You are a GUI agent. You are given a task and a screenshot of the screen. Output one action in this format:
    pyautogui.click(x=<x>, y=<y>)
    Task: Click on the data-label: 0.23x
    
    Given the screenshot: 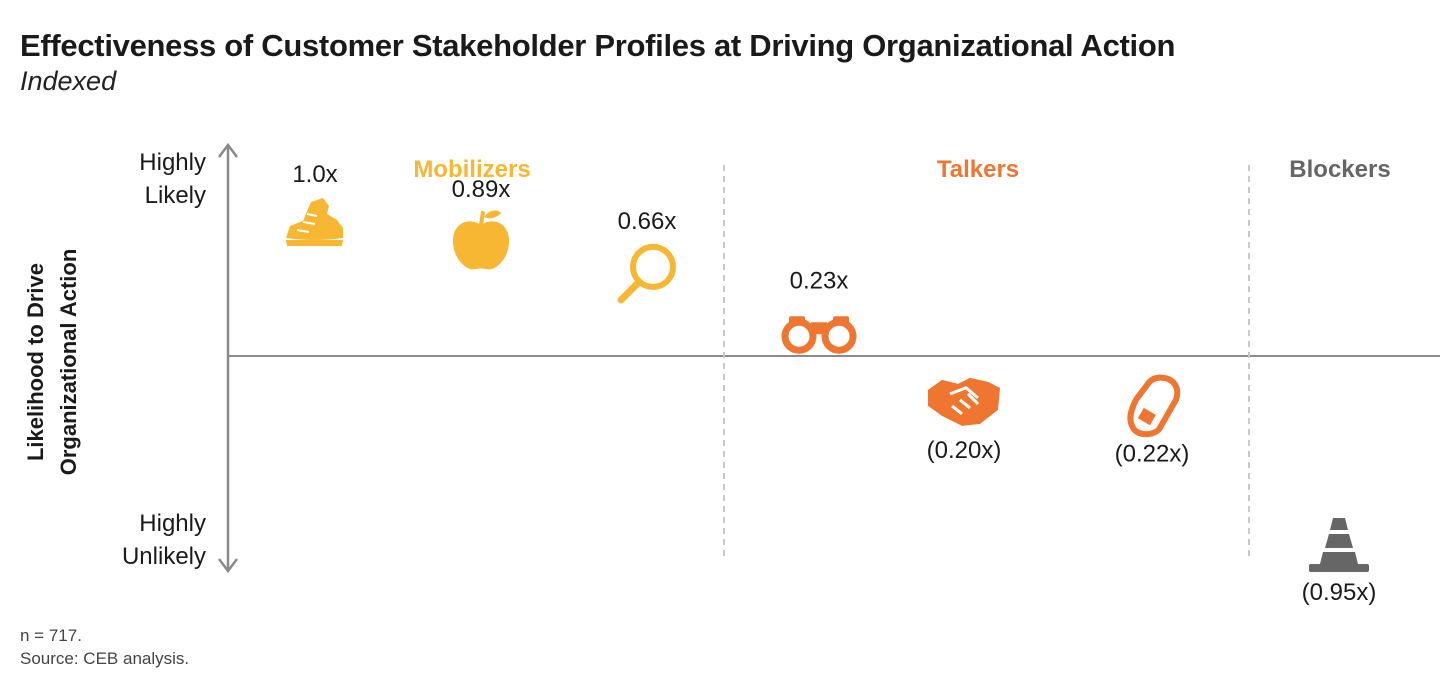 What is the action you would take?
    pyautogui.click(x=819, y=280)
    